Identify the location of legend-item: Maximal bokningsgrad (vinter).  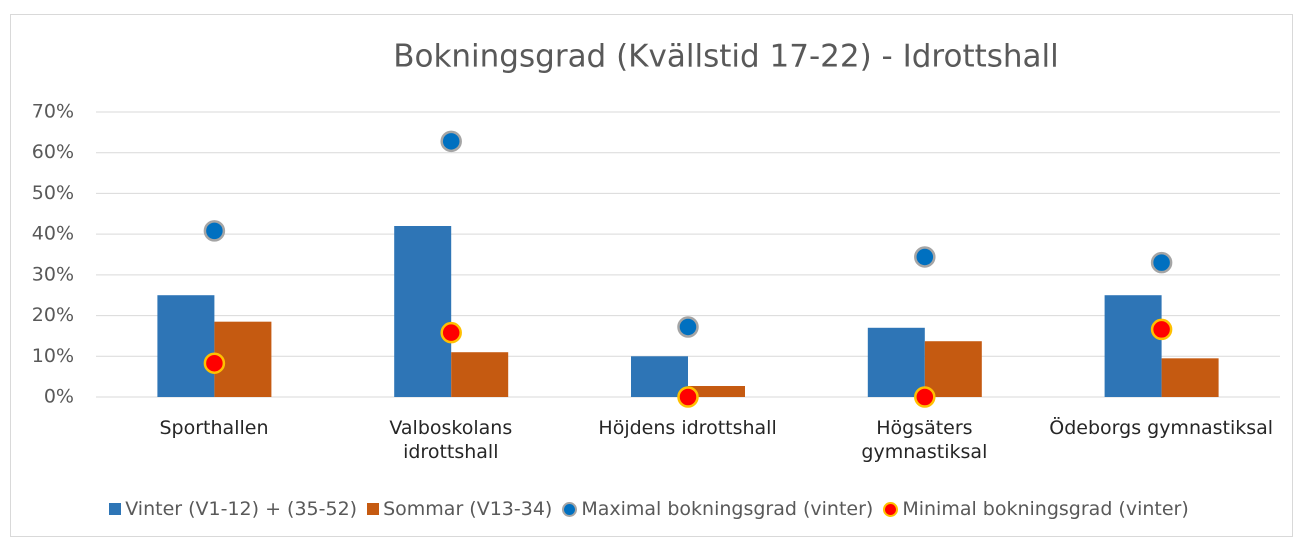
(717, 509).